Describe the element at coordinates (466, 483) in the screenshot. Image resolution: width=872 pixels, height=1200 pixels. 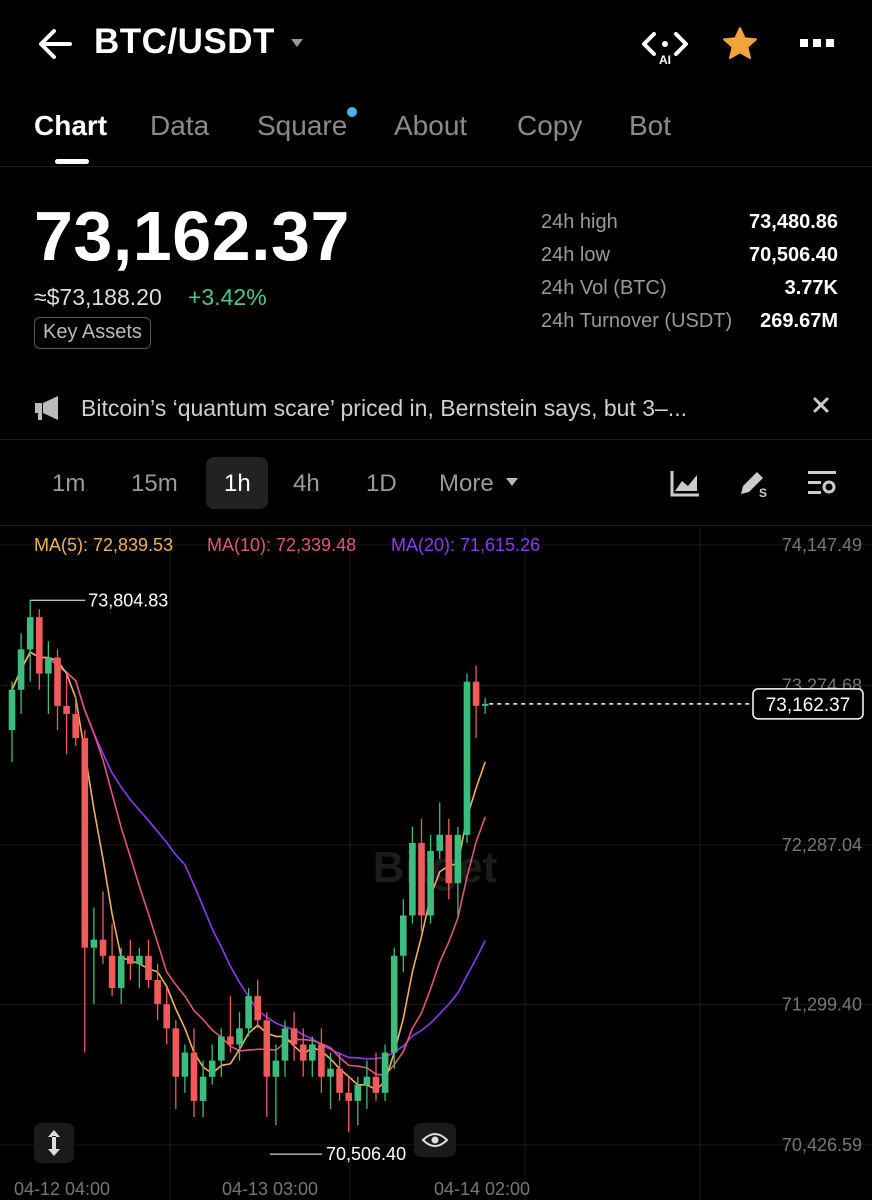
I see `interval-more: More` at that location.